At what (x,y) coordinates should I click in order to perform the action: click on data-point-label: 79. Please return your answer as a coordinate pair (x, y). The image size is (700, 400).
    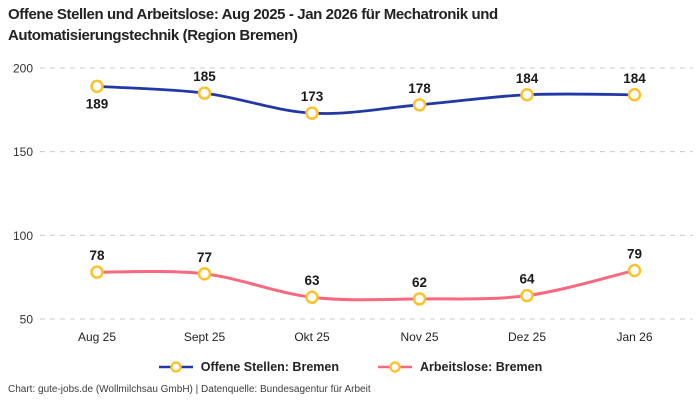
    Looking at the image, I should click on (634, 253).